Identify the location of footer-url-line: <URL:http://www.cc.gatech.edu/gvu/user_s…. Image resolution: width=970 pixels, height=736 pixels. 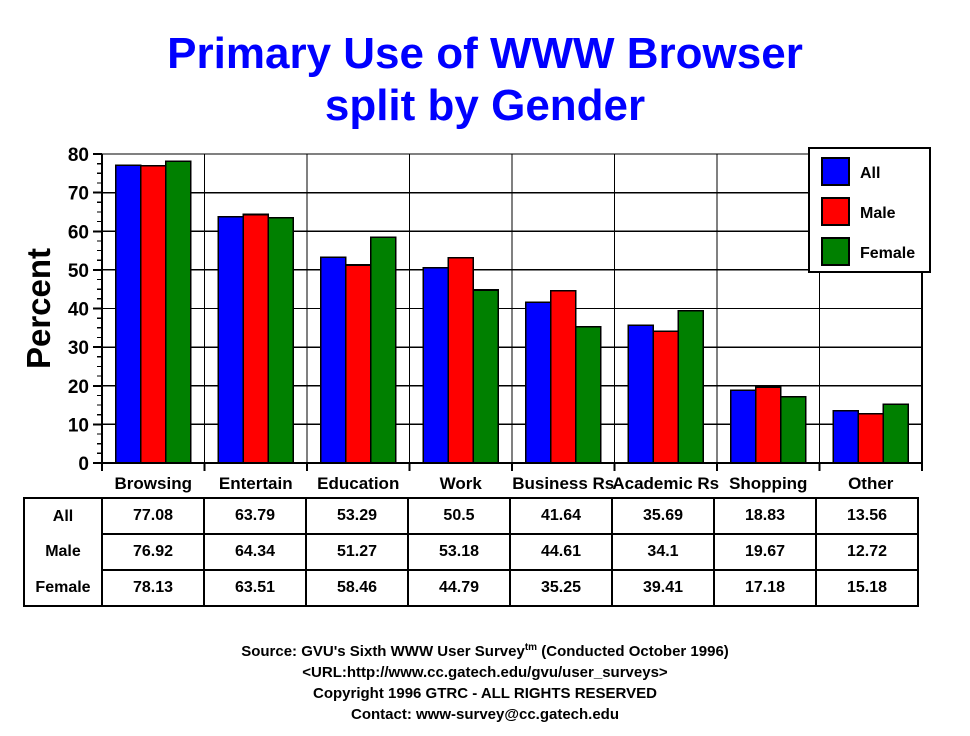
(485, 672).